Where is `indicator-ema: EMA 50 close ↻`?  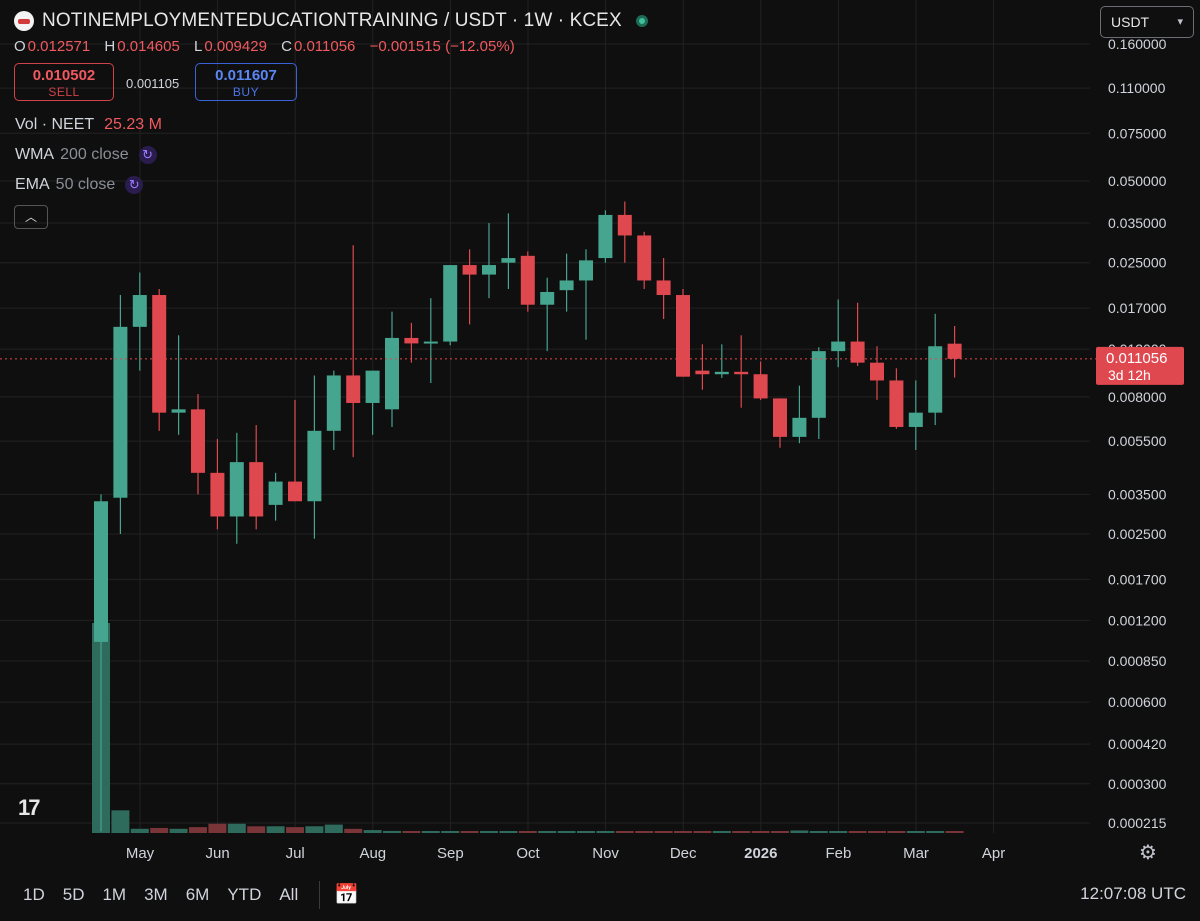
indicator-ema: EMA 50 close ↻ is located at coordinates (79, 185).